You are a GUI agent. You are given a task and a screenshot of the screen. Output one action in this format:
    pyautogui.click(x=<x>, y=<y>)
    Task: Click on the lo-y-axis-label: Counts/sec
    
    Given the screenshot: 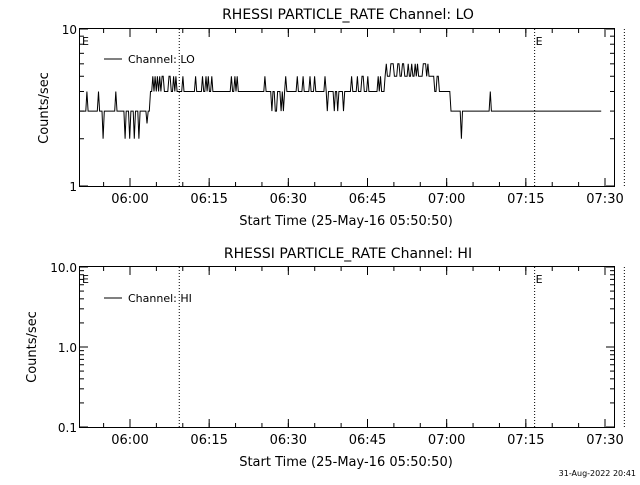 What is the action you would take?
    pyautogui.click(x=44, y=108)
    